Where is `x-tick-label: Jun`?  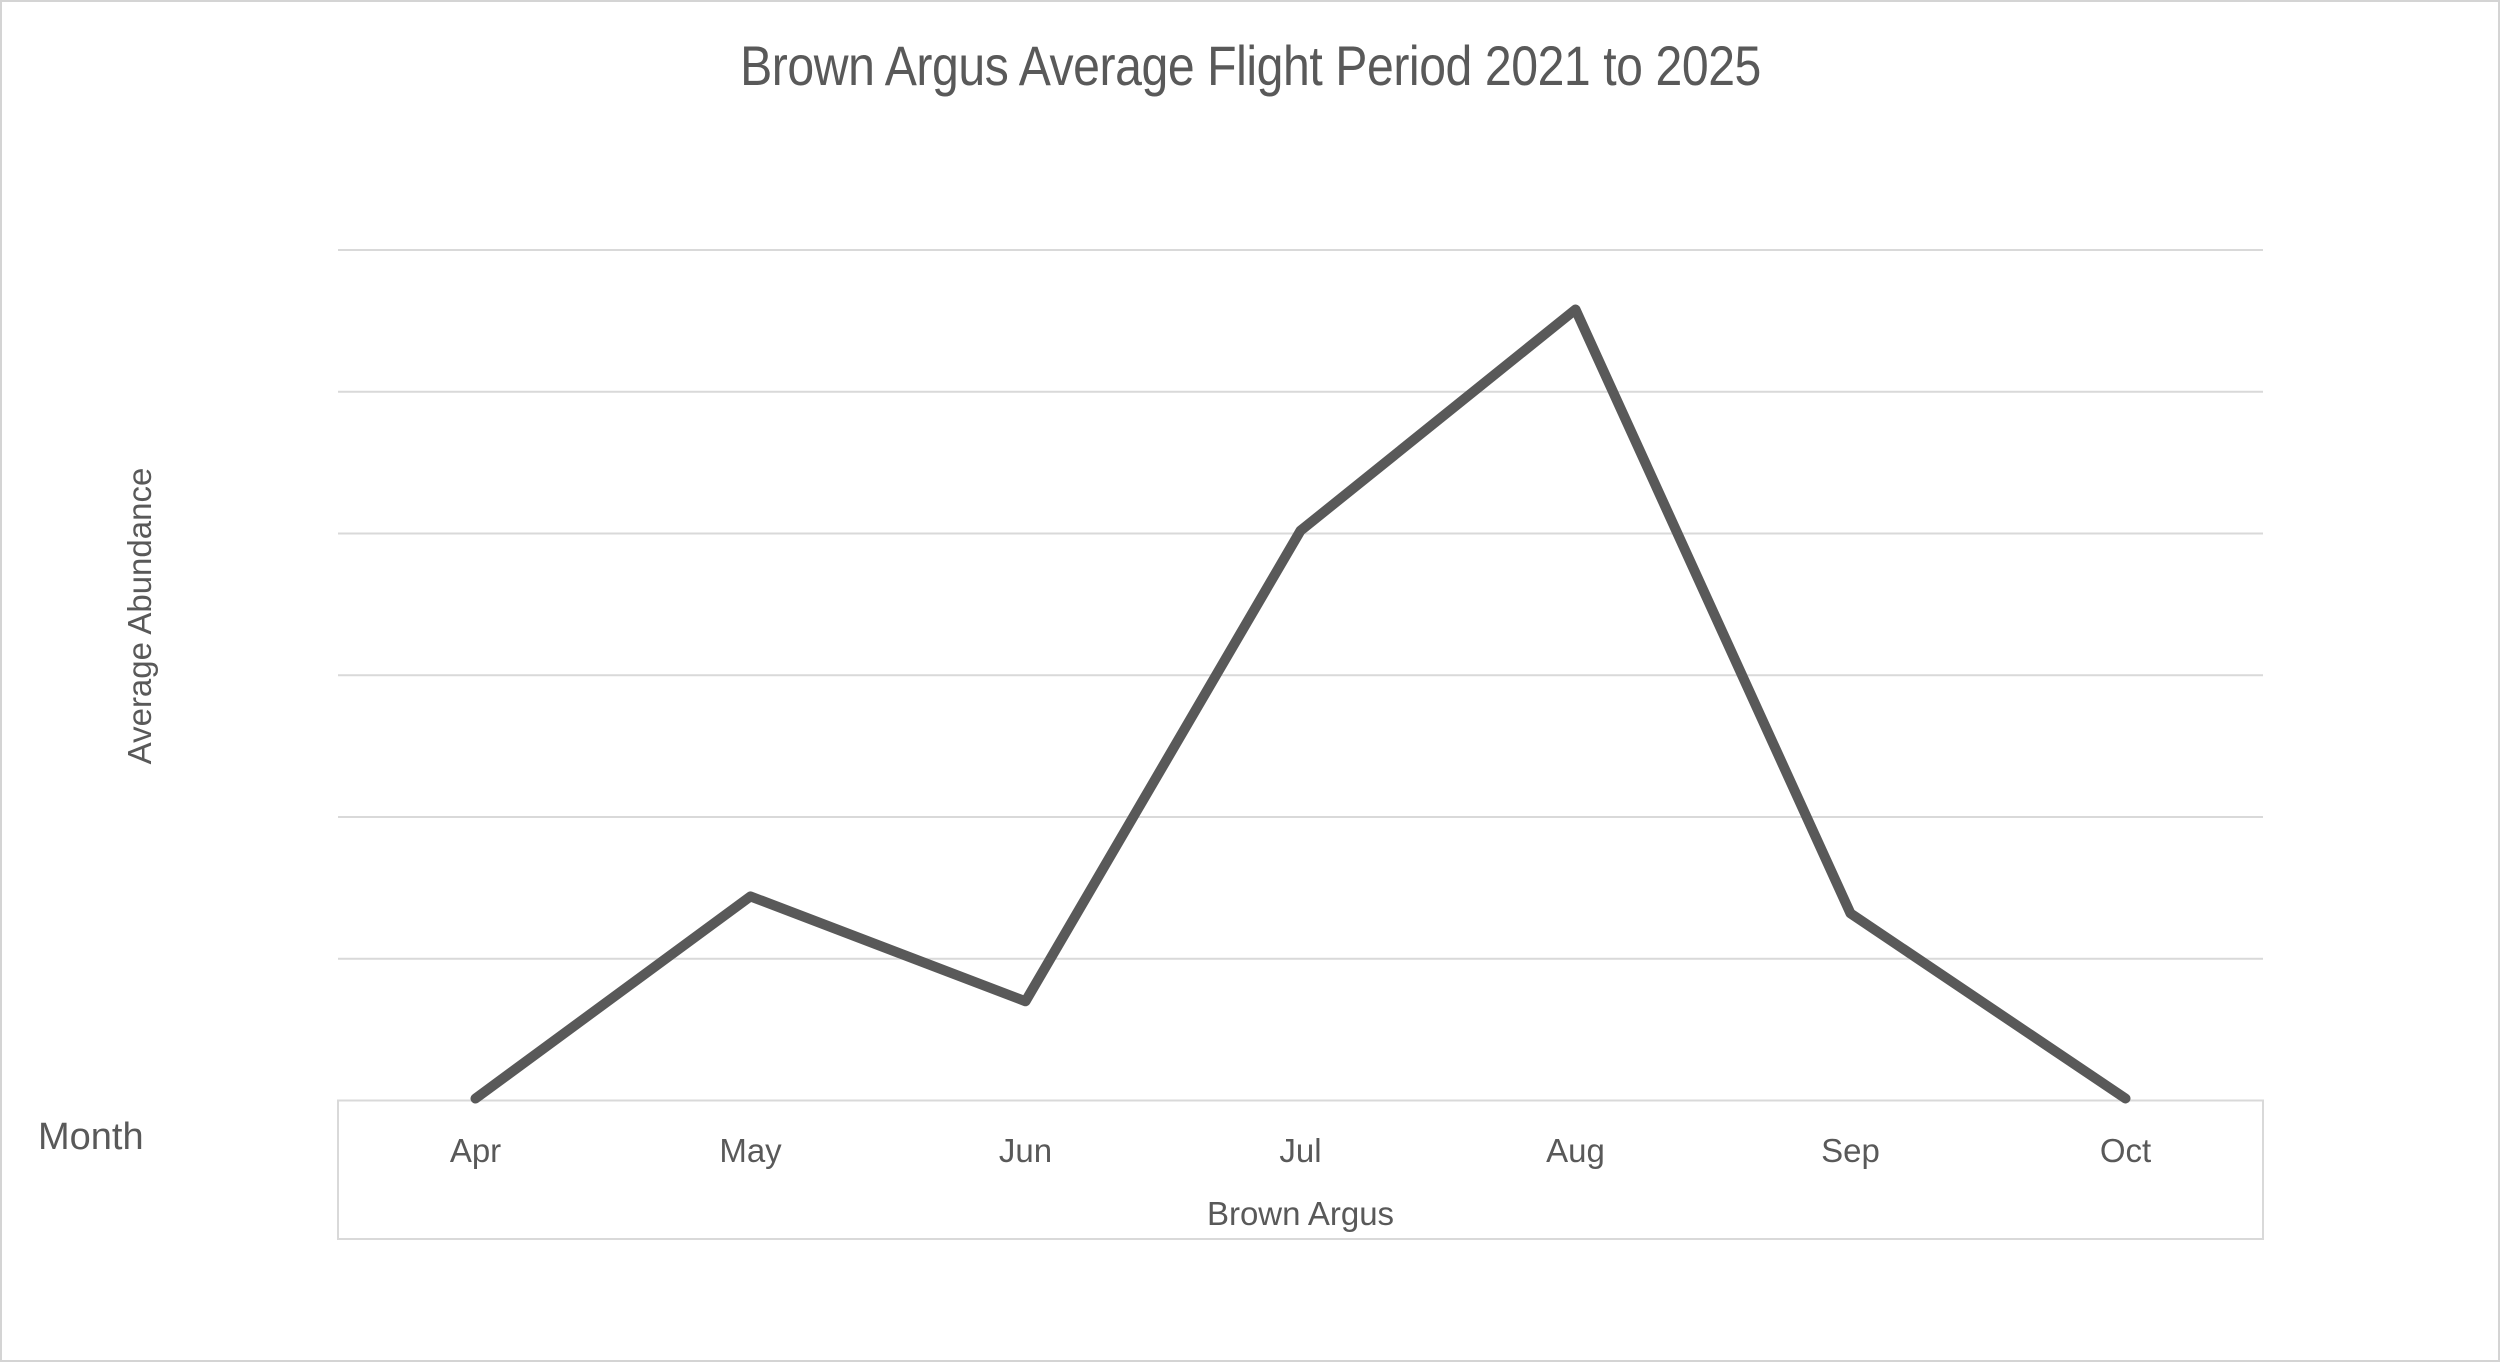 x-tick-label: Jun is located at coordinates (1025, 1150).